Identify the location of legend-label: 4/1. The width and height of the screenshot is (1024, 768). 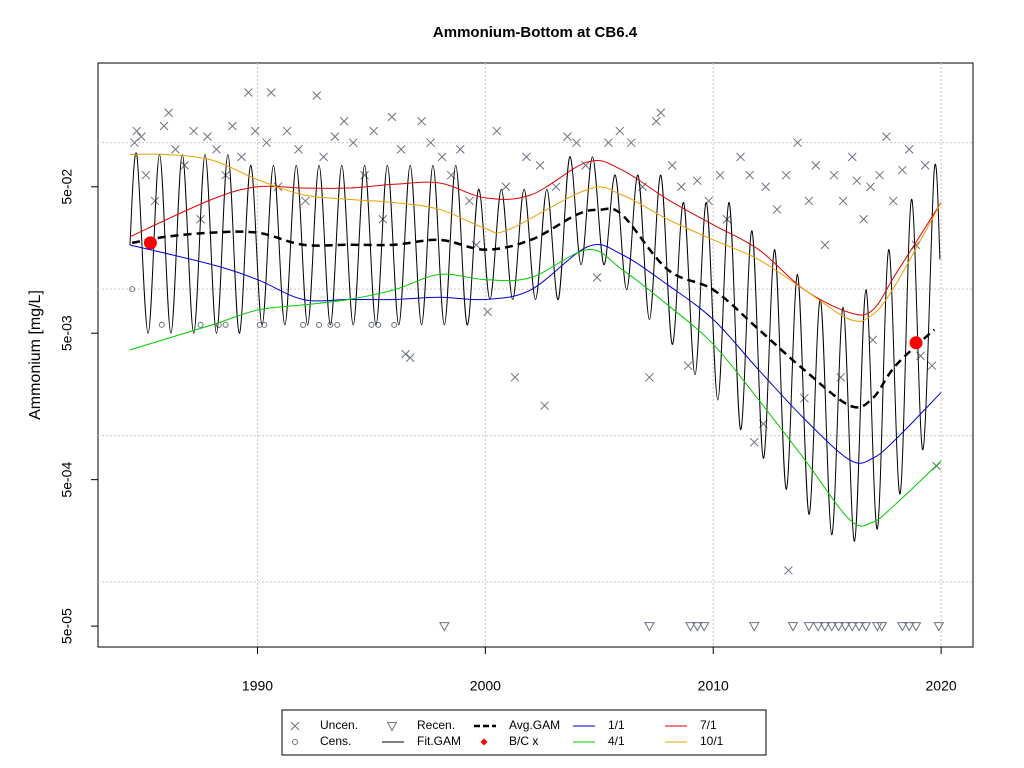
(616, 741).